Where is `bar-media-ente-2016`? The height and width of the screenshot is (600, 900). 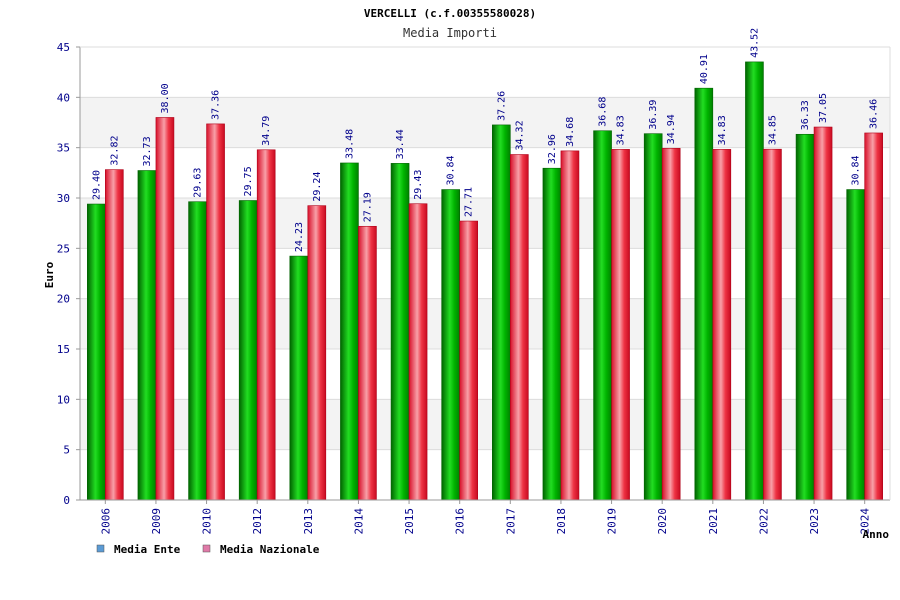
bar-media-ente-2016 is located at coordinates (450, 345).